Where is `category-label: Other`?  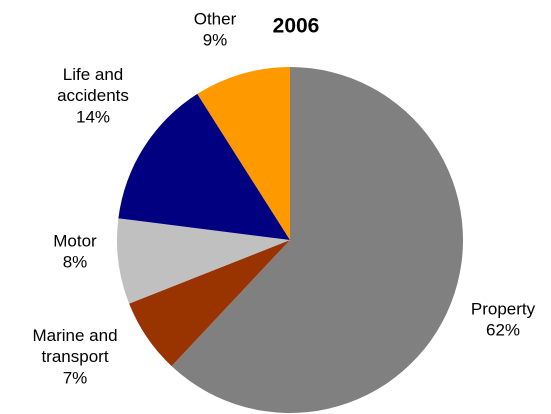
category-label: Other is located at coordinates (215, 18).